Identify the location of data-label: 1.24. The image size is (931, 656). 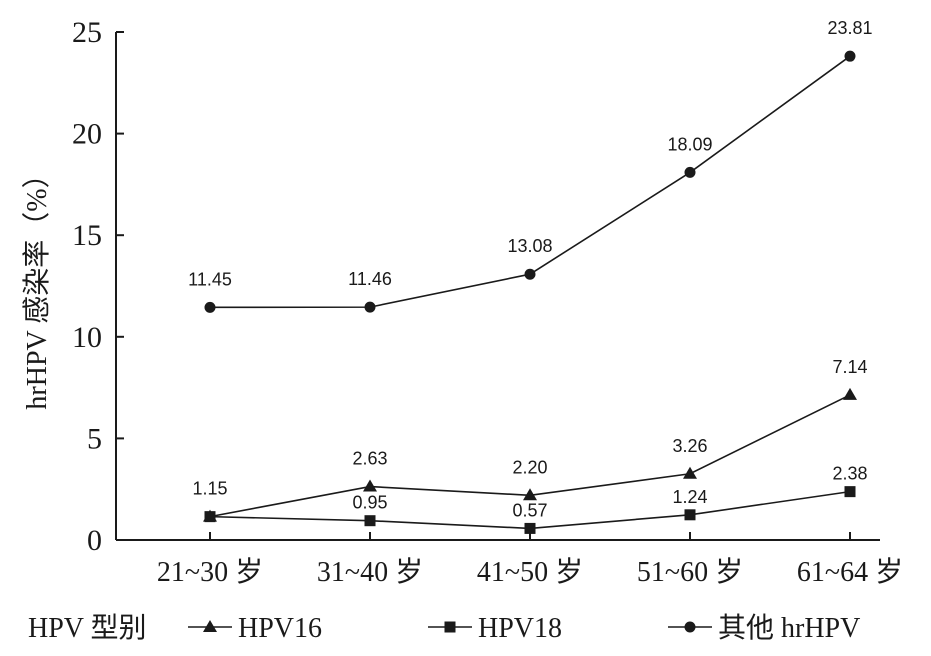
(689, 497).